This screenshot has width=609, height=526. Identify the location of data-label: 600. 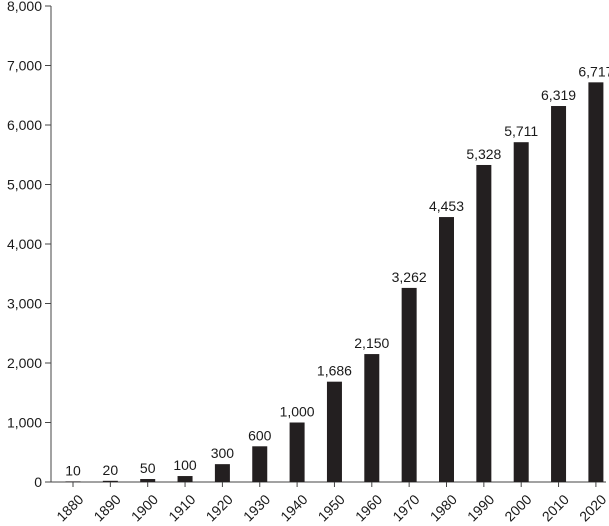
(260, 435).